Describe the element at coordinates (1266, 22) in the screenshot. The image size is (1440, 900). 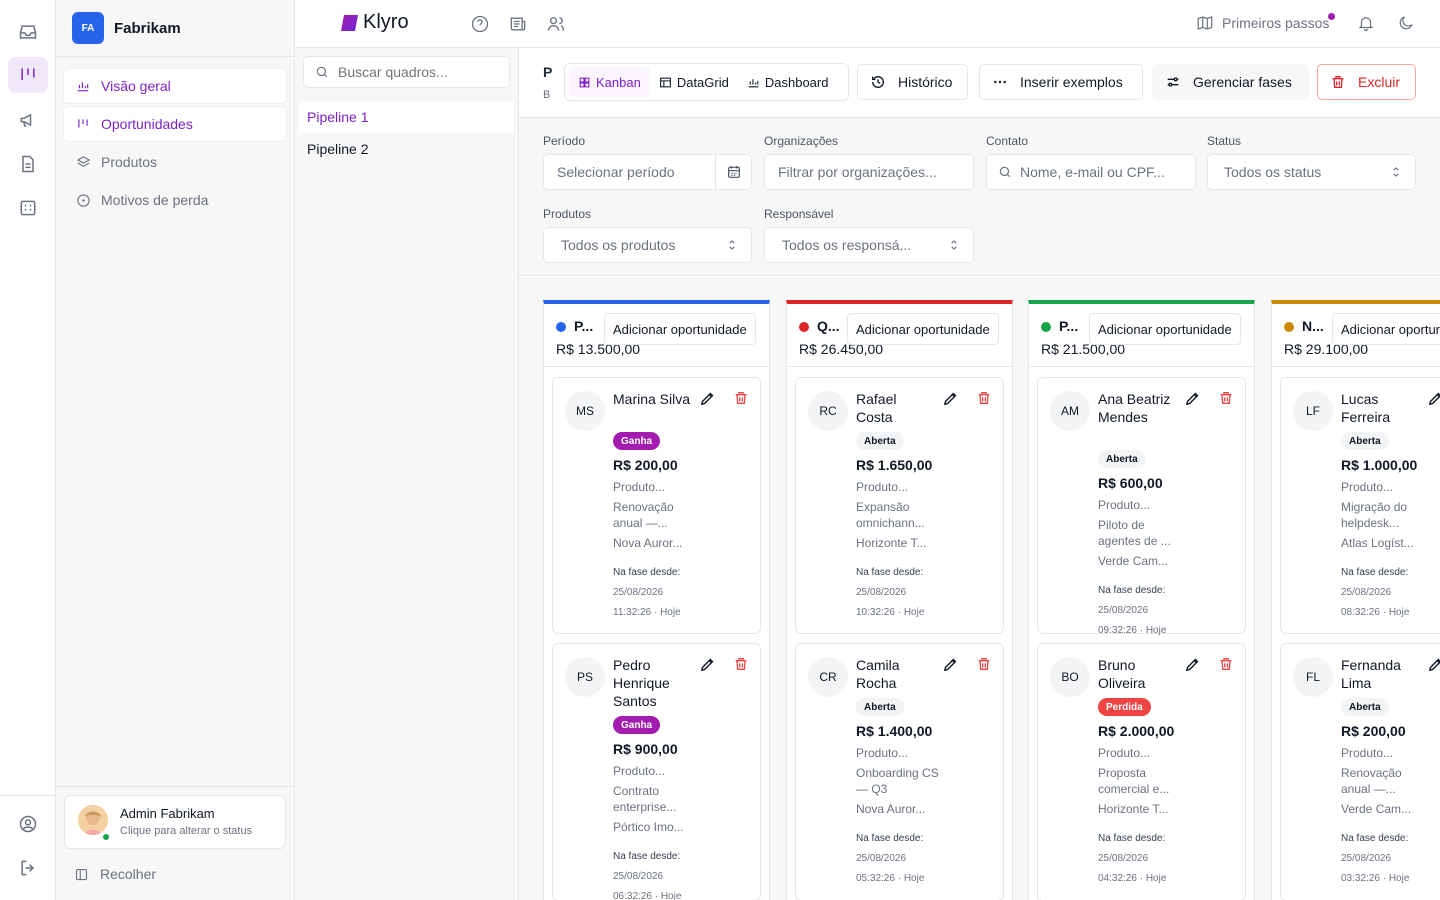
I see `first-steps-button: Primeiros passos` at that location.